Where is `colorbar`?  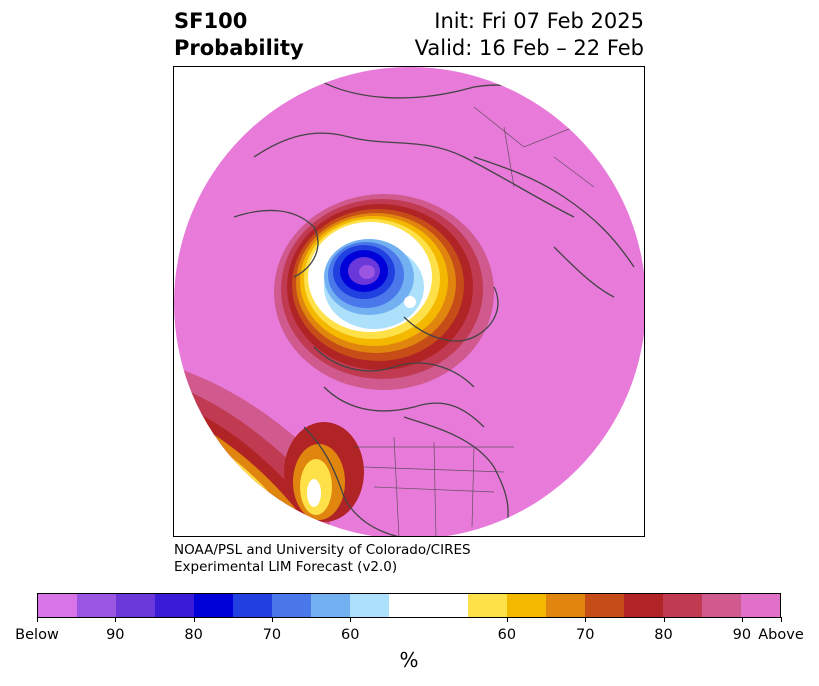
colorbar is located at coordinates (409, 605).